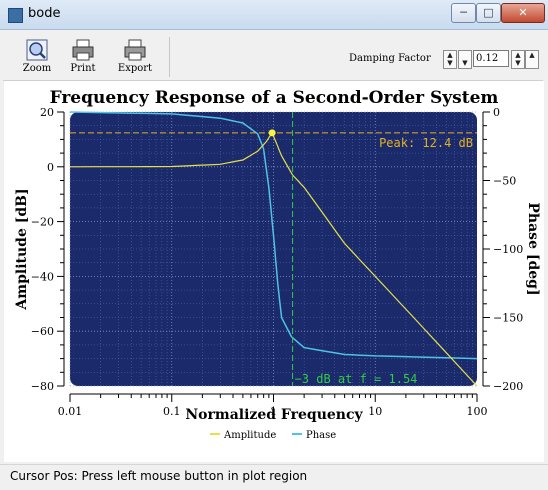  Describe the element at coordinates (508, 386) in the screenshot. I see `y2-tick-label: −200` at that location.